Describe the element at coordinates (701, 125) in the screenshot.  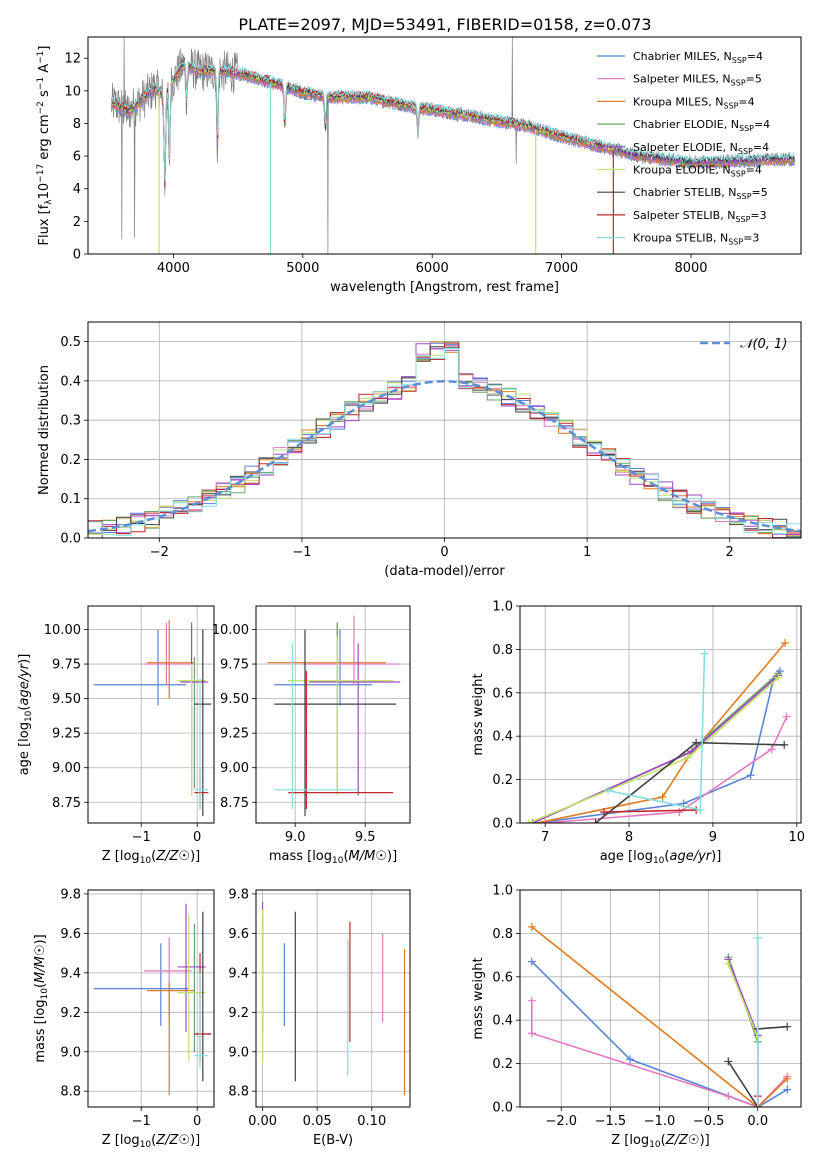
I see `legend-label-chabrier_elodie: Chabrier ELODIE, NSSP=4` at that location.